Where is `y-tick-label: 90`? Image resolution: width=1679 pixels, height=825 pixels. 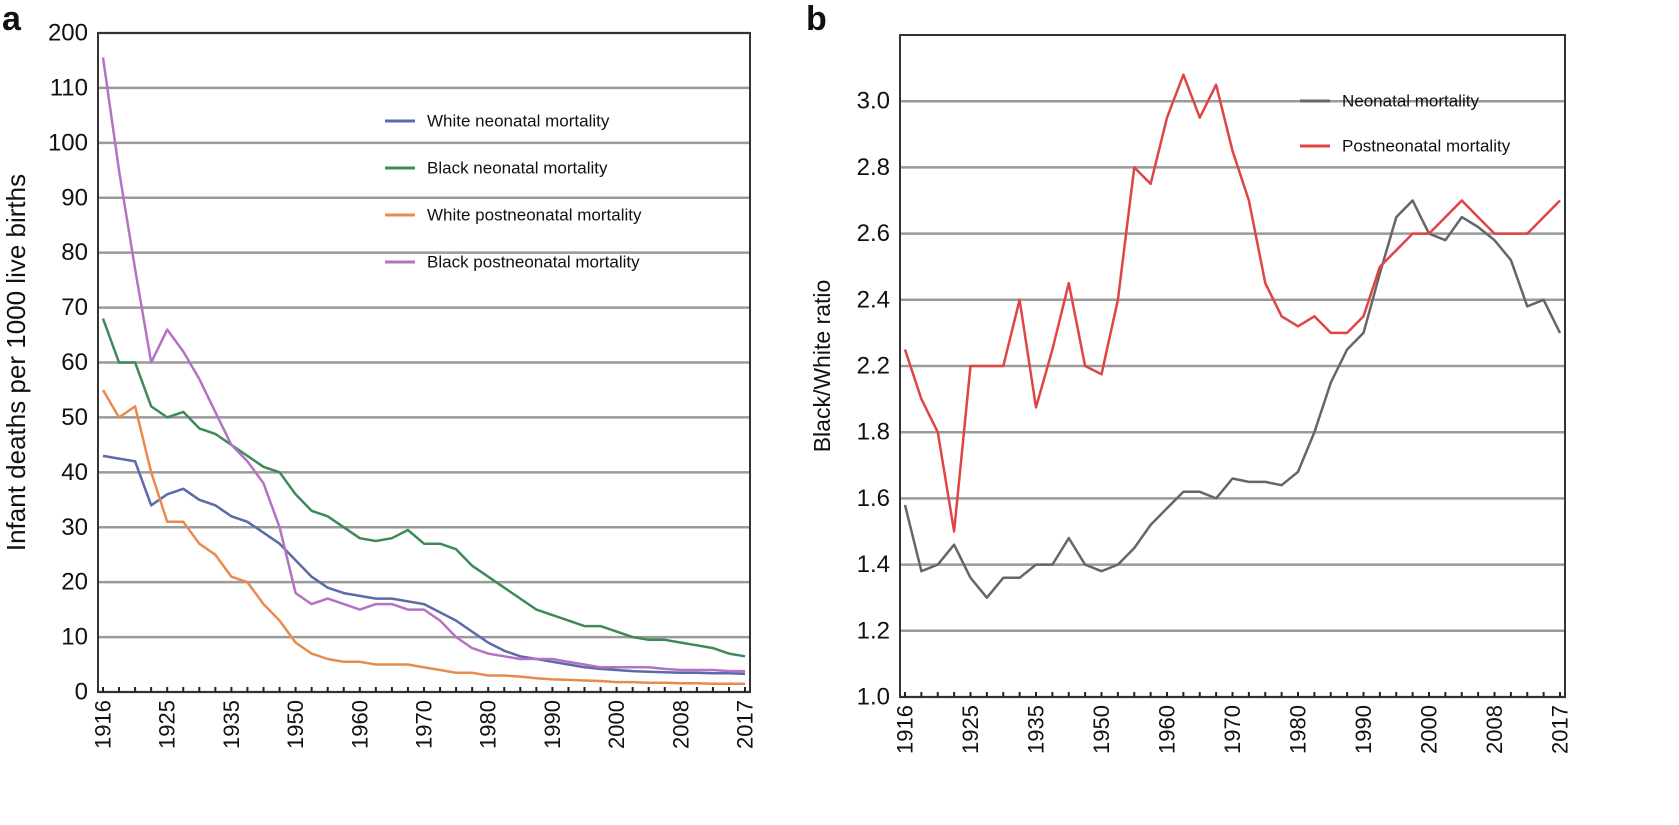 y-tick-label: 90 is located at coordinates (74, 197).